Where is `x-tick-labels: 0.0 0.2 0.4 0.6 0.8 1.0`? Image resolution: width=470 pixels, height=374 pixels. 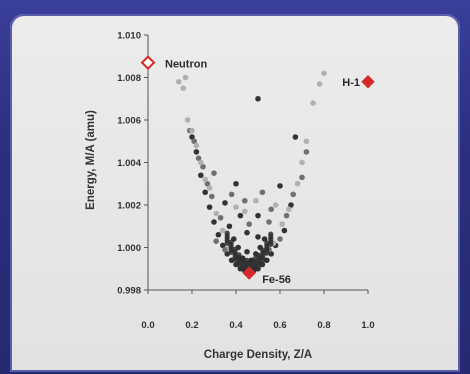
x-tick-labels: 0.0 0.2 0.4 0.6 0.8 1.0 is located at coordinates (258, 310).